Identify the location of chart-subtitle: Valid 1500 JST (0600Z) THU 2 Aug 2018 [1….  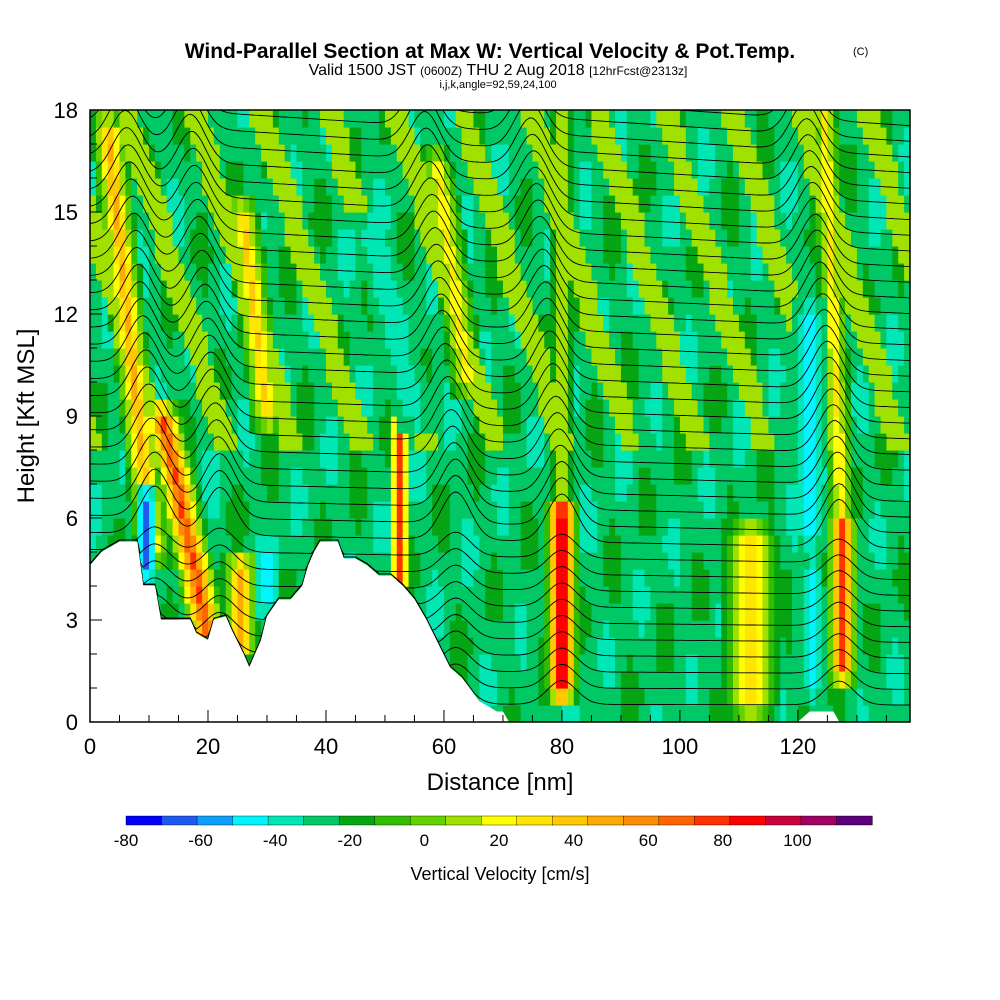
(498, 70).